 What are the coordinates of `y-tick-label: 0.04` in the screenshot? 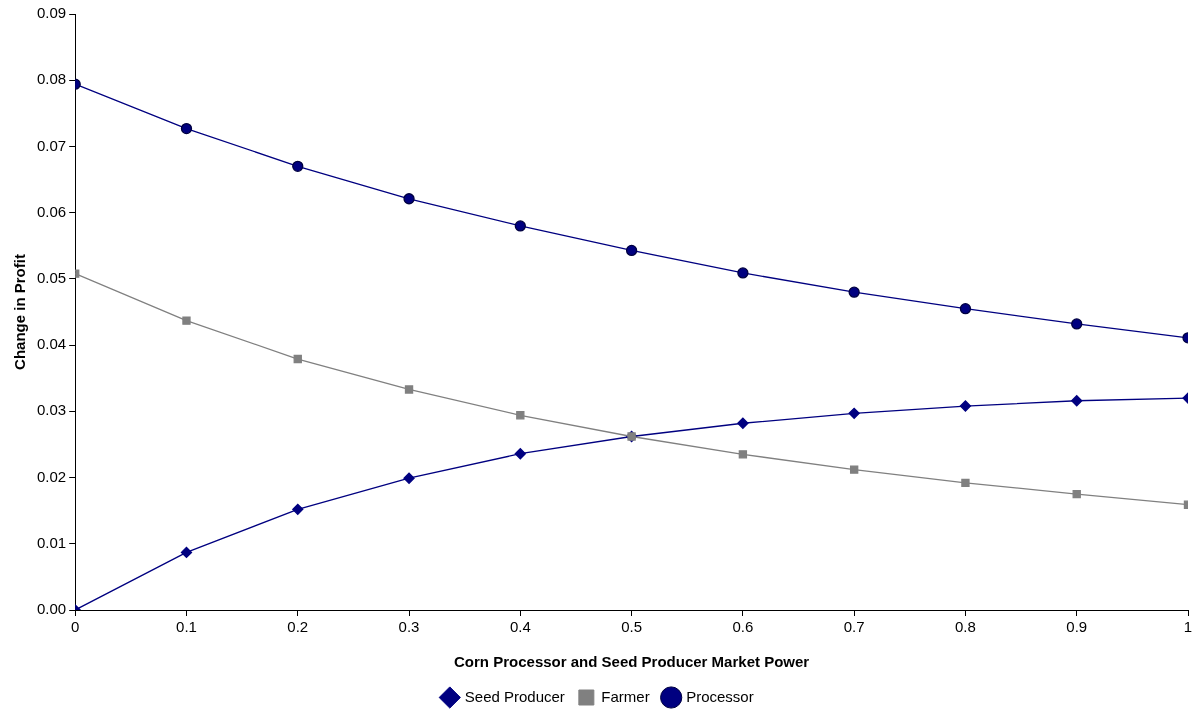 It's located at (51, 344).